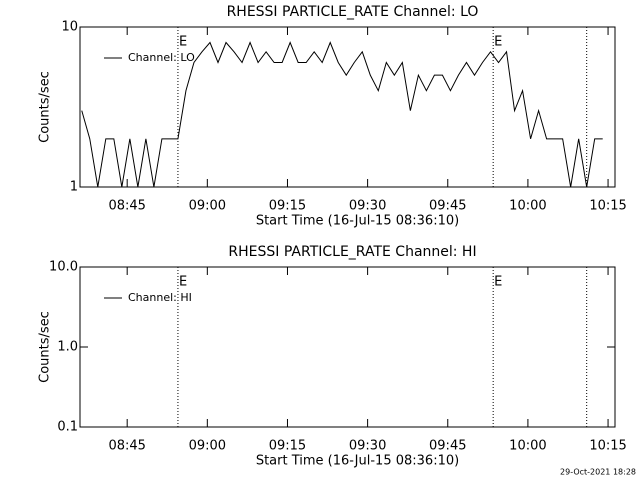 The width and height of the screenshot is (640, 480). I want to click on y-tick-label: 1.0, so click(67, 347).